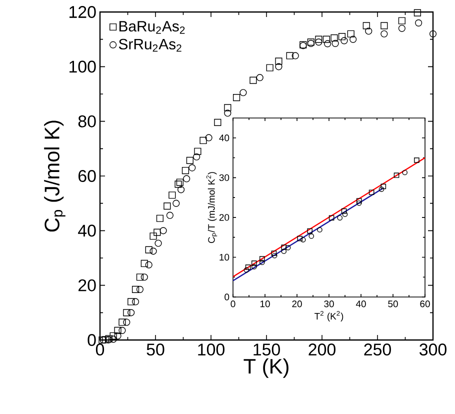  What do you see at coordinates (322, 350) in the screenshot?
I see `x-tick-label: 200` at bounding box center [322, 350].